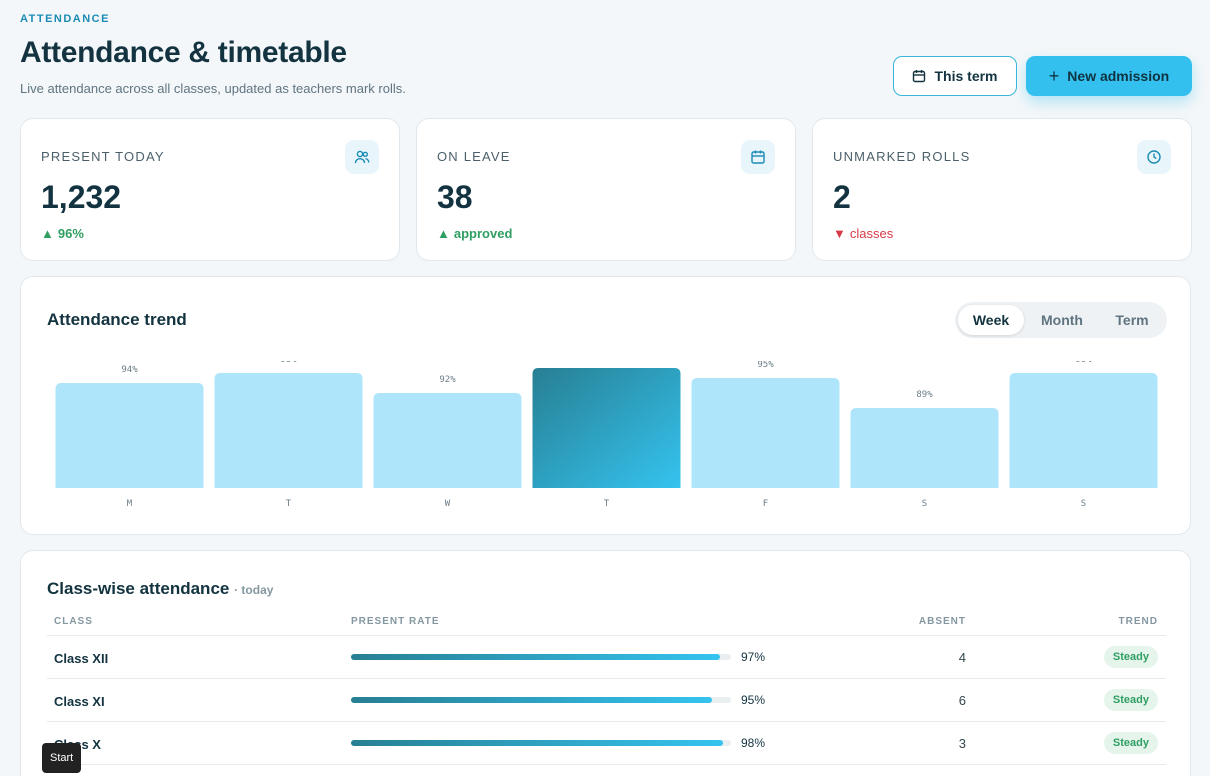  Describe the element at coordinates (753, 700) in the screenshot. I see `rate-label: 95%` at that location.